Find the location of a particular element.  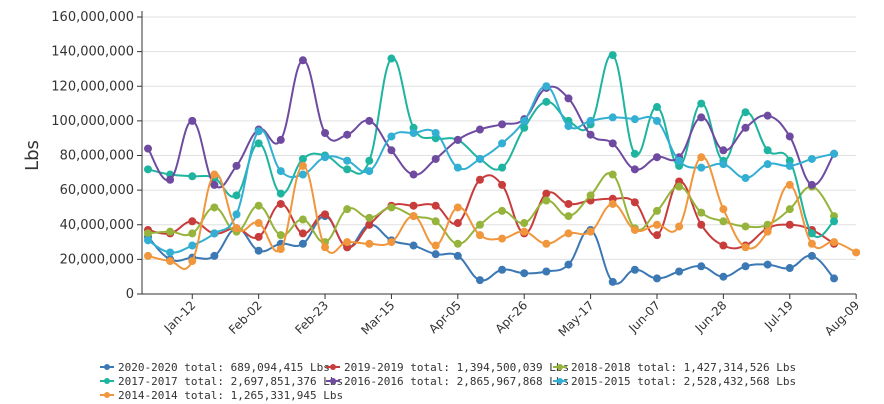

legend-item: 2018-2018 total: 1,427,314,526 Lbs is located at coordinates (674, 367).